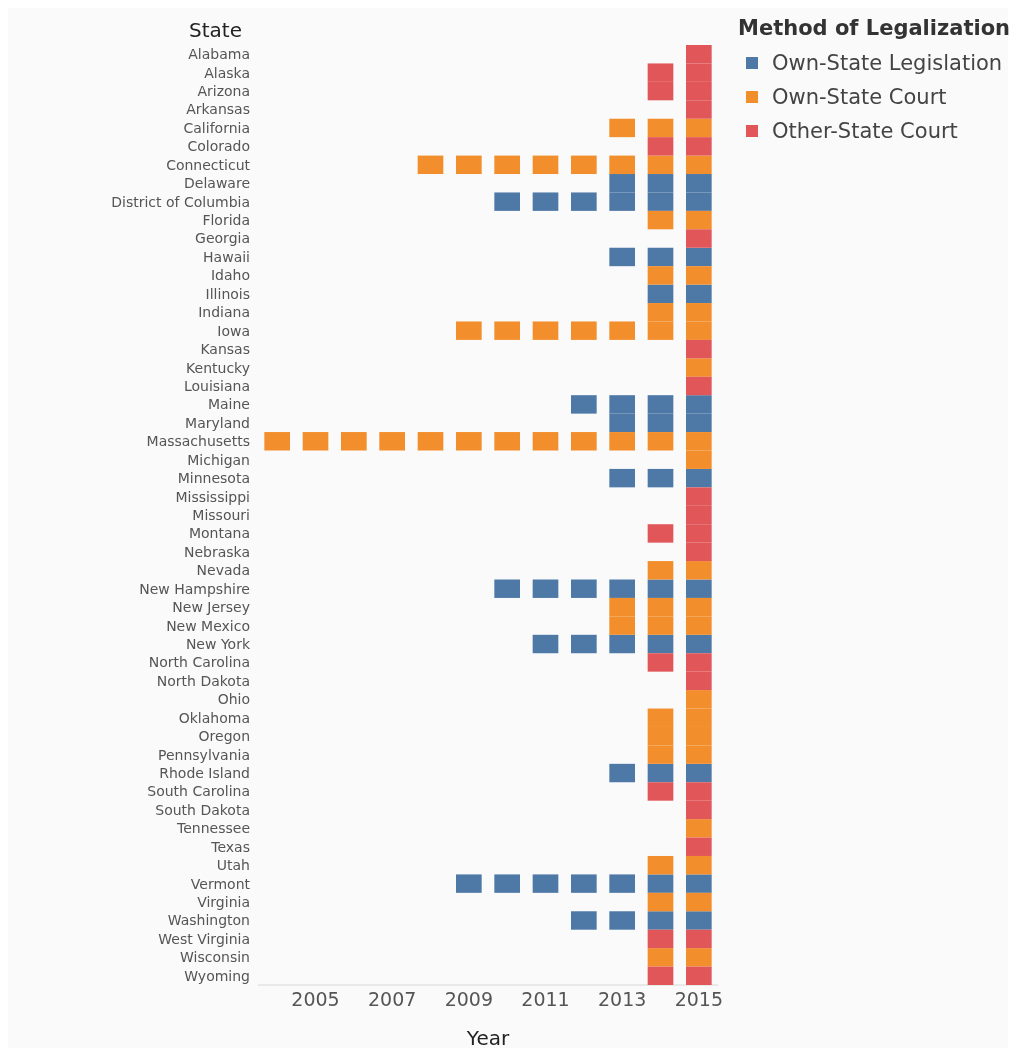  I want to click on x-tick-label: 2009, so click(469, 999).